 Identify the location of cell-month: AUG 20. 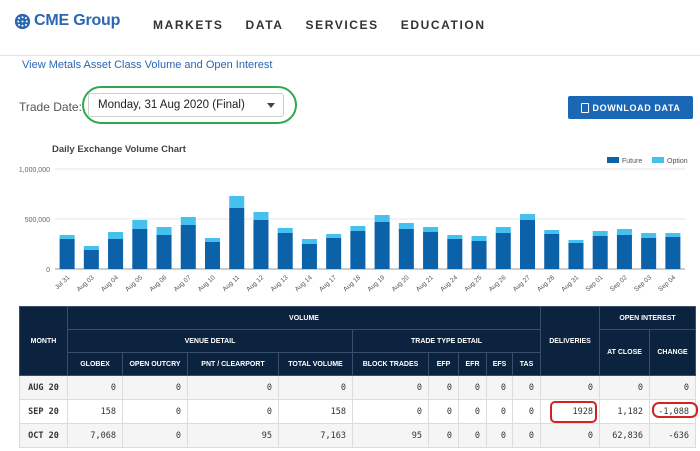
(43, 387).